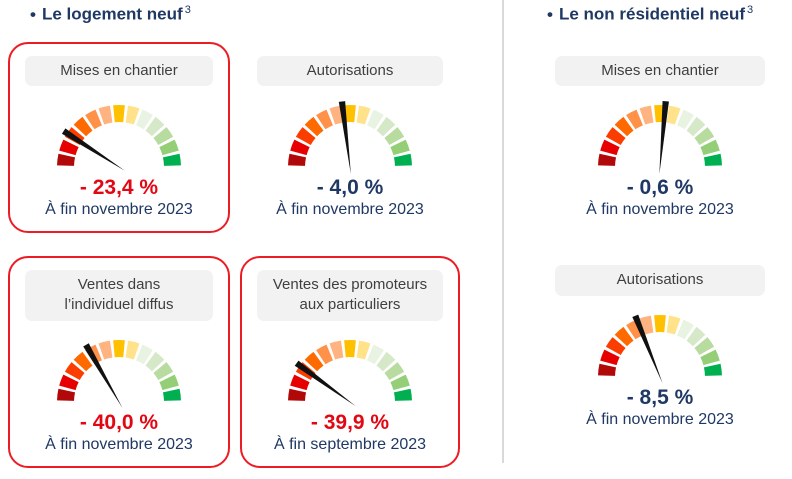  What do you see at coordinates (119, 188) in the screenshot?
I see `gauge-value: - 23,4 %` at bounding box center [119, 188].